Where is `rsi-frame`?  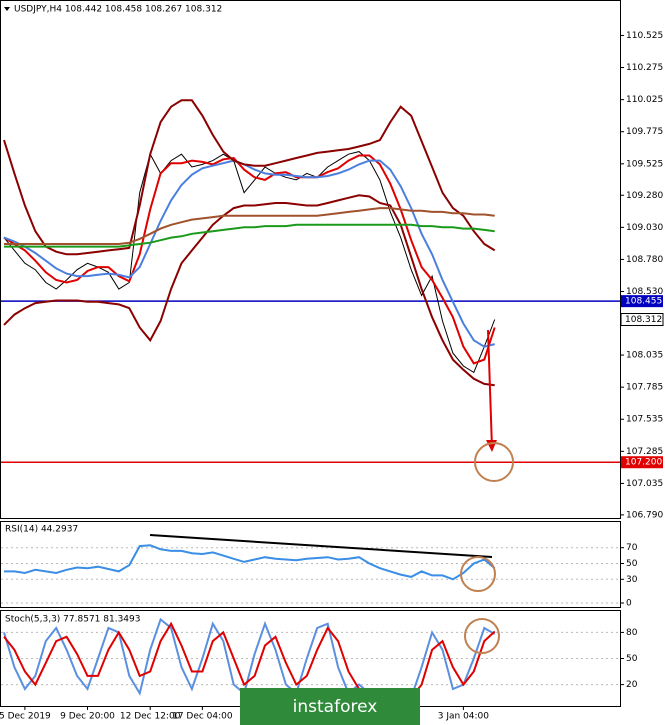 rsi-frame is located at coordinates (310, 564).